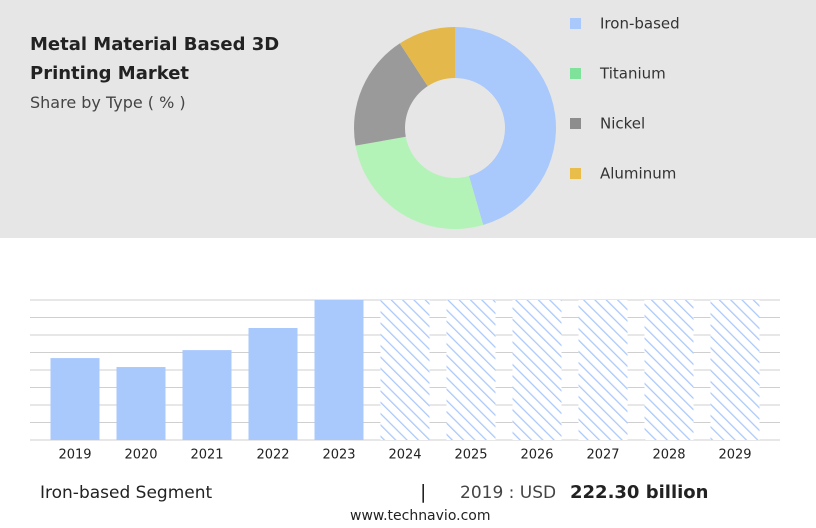 Image resolution: width=816 pixels, height=528 pixels. Describe the element at coordinates (638, 174) in the screenshot. I see `legend-label: Aluminum` at that location.